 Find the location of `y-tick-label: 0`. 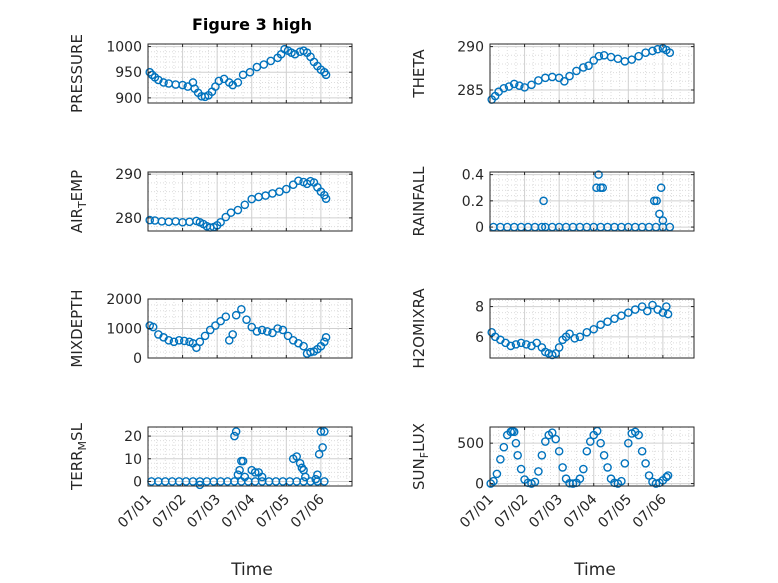

y-tick-label: 0 is located at coordinates (479, 228).